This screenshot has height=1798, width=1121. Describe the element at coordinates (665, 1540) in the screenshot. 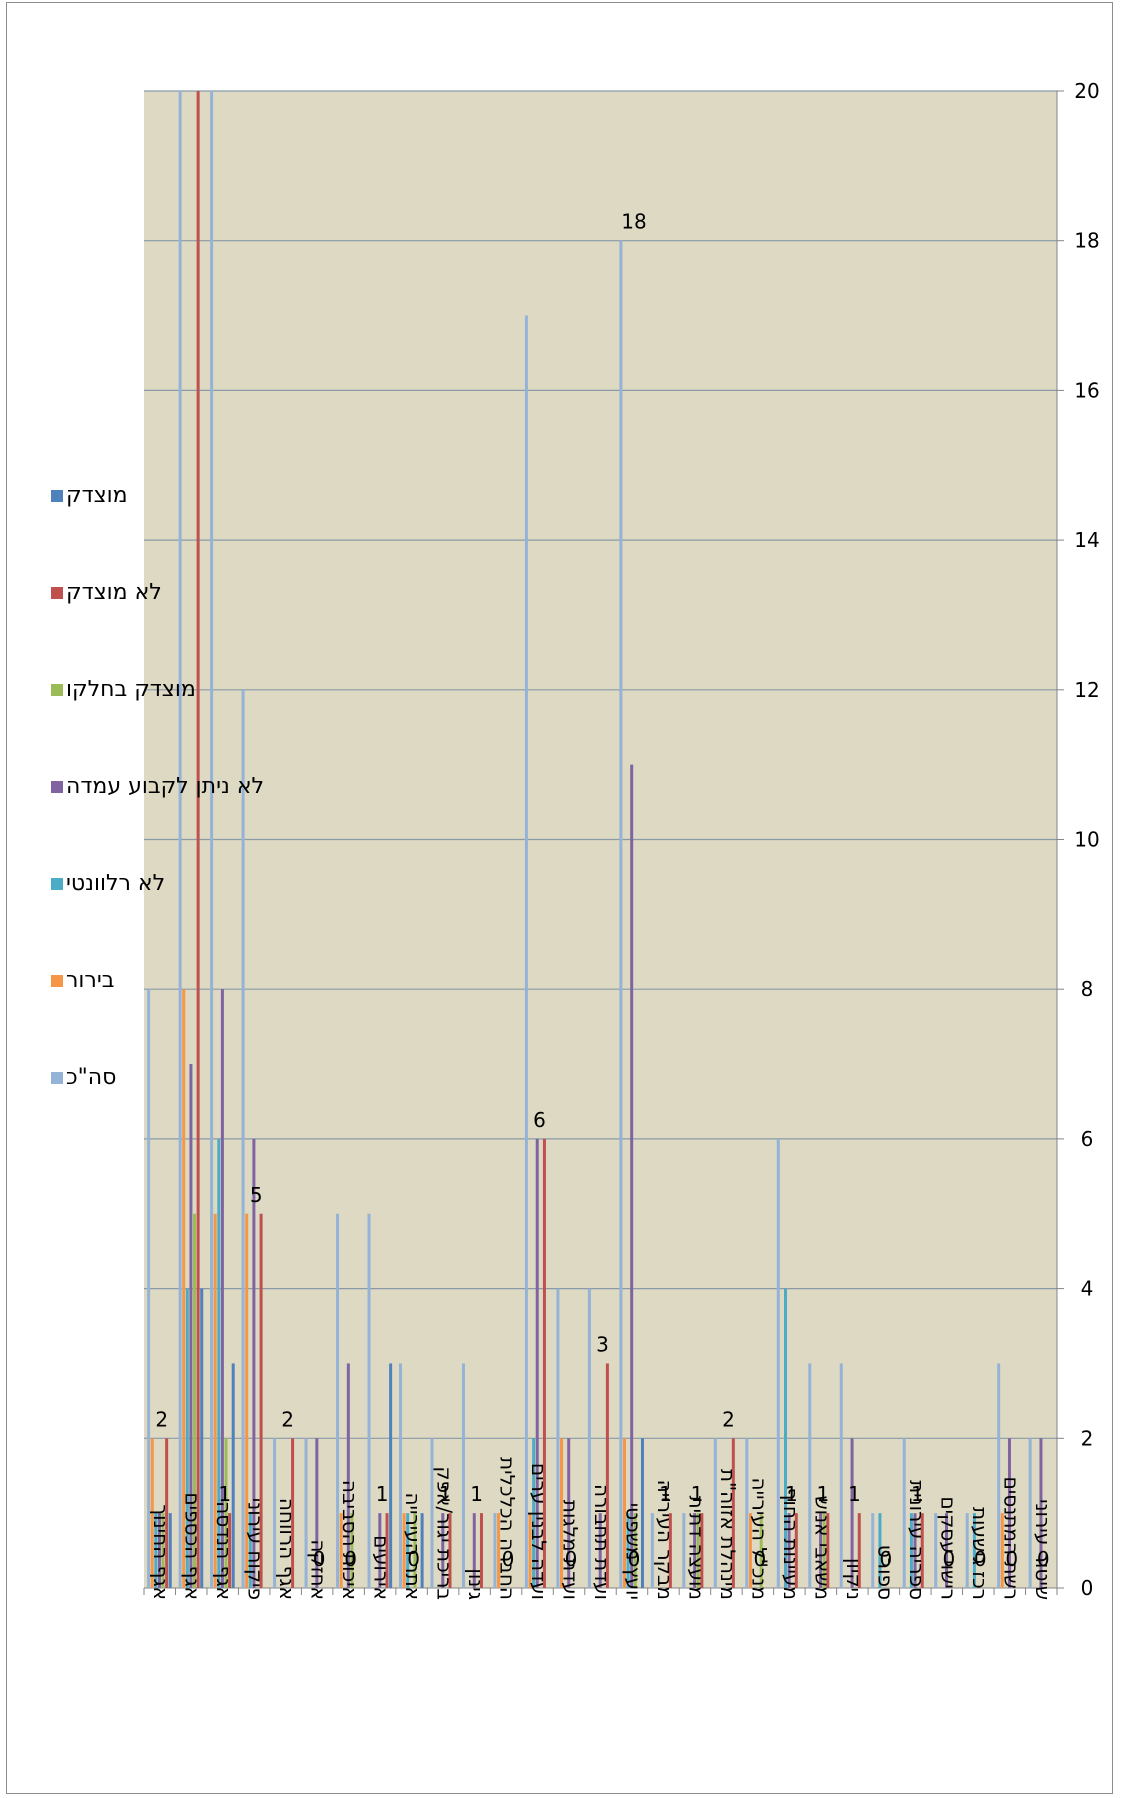

I see `x-tick-label: מבקר העירייה` at that location.